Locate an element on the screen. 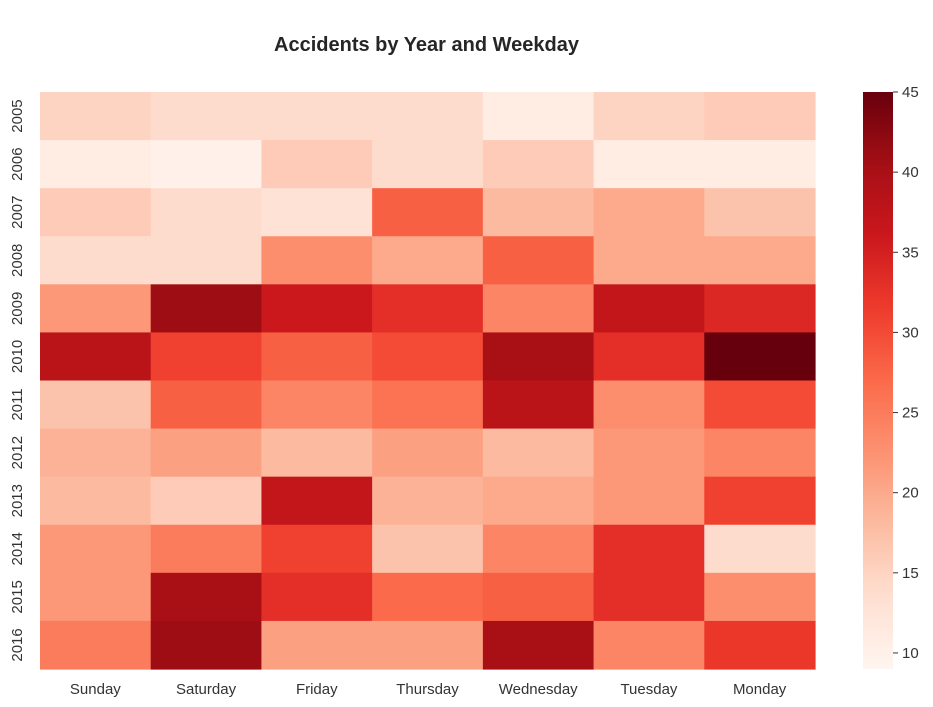 This screenshot has height=707, width=933. heatmap-cell-2011-thursday is located at coordinates (428, 405).